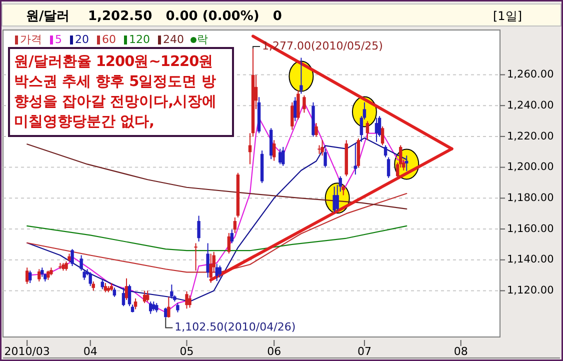 The image size is (563, 361). Describe the element at coordinates (530, 228) in the screenshot. I see `y-tick-label: 1,160.00` at that location.